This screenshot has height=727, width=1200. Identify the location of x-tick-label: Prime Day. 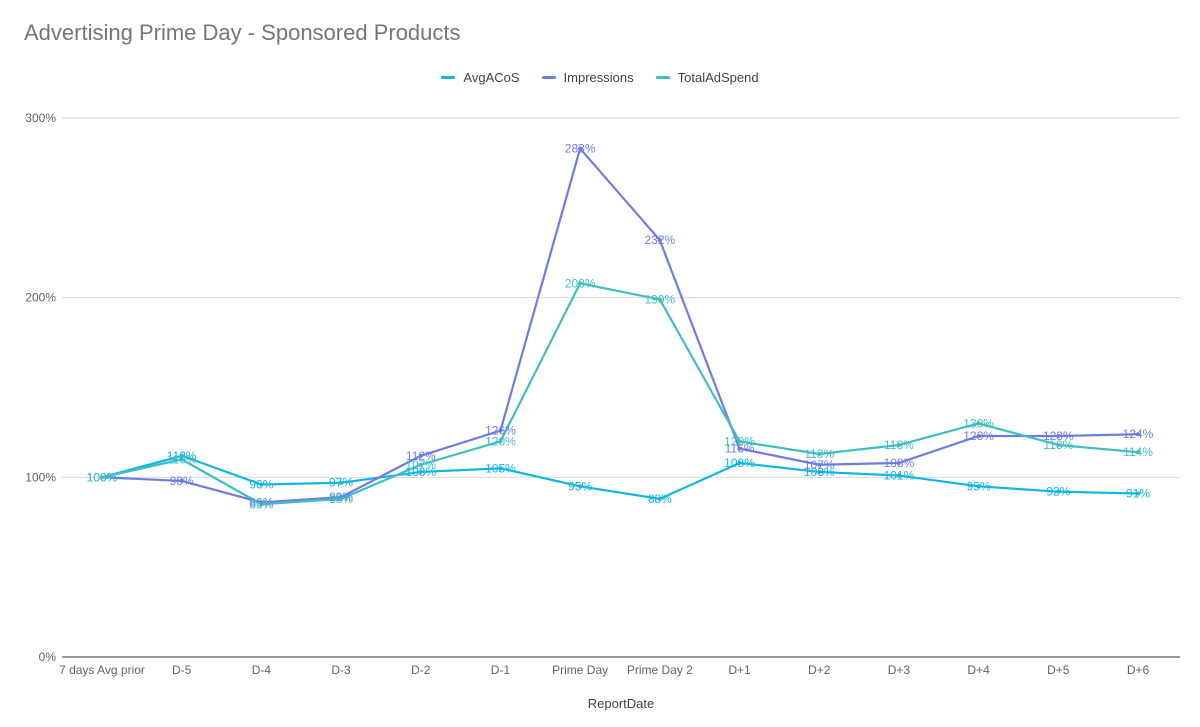
(580, 670).